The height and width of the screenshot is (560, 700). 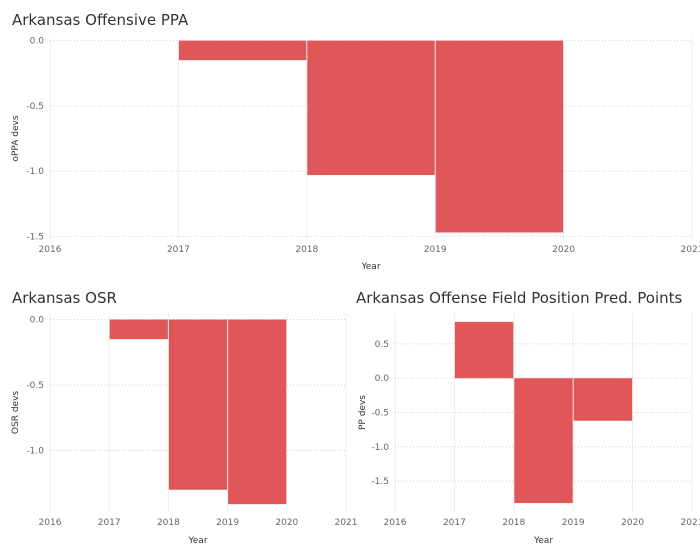 What do you see at coordinates (16, 138) in the screenshot?
I see `y-axis-label: oPPA devs` at bounding box center [16, 138].